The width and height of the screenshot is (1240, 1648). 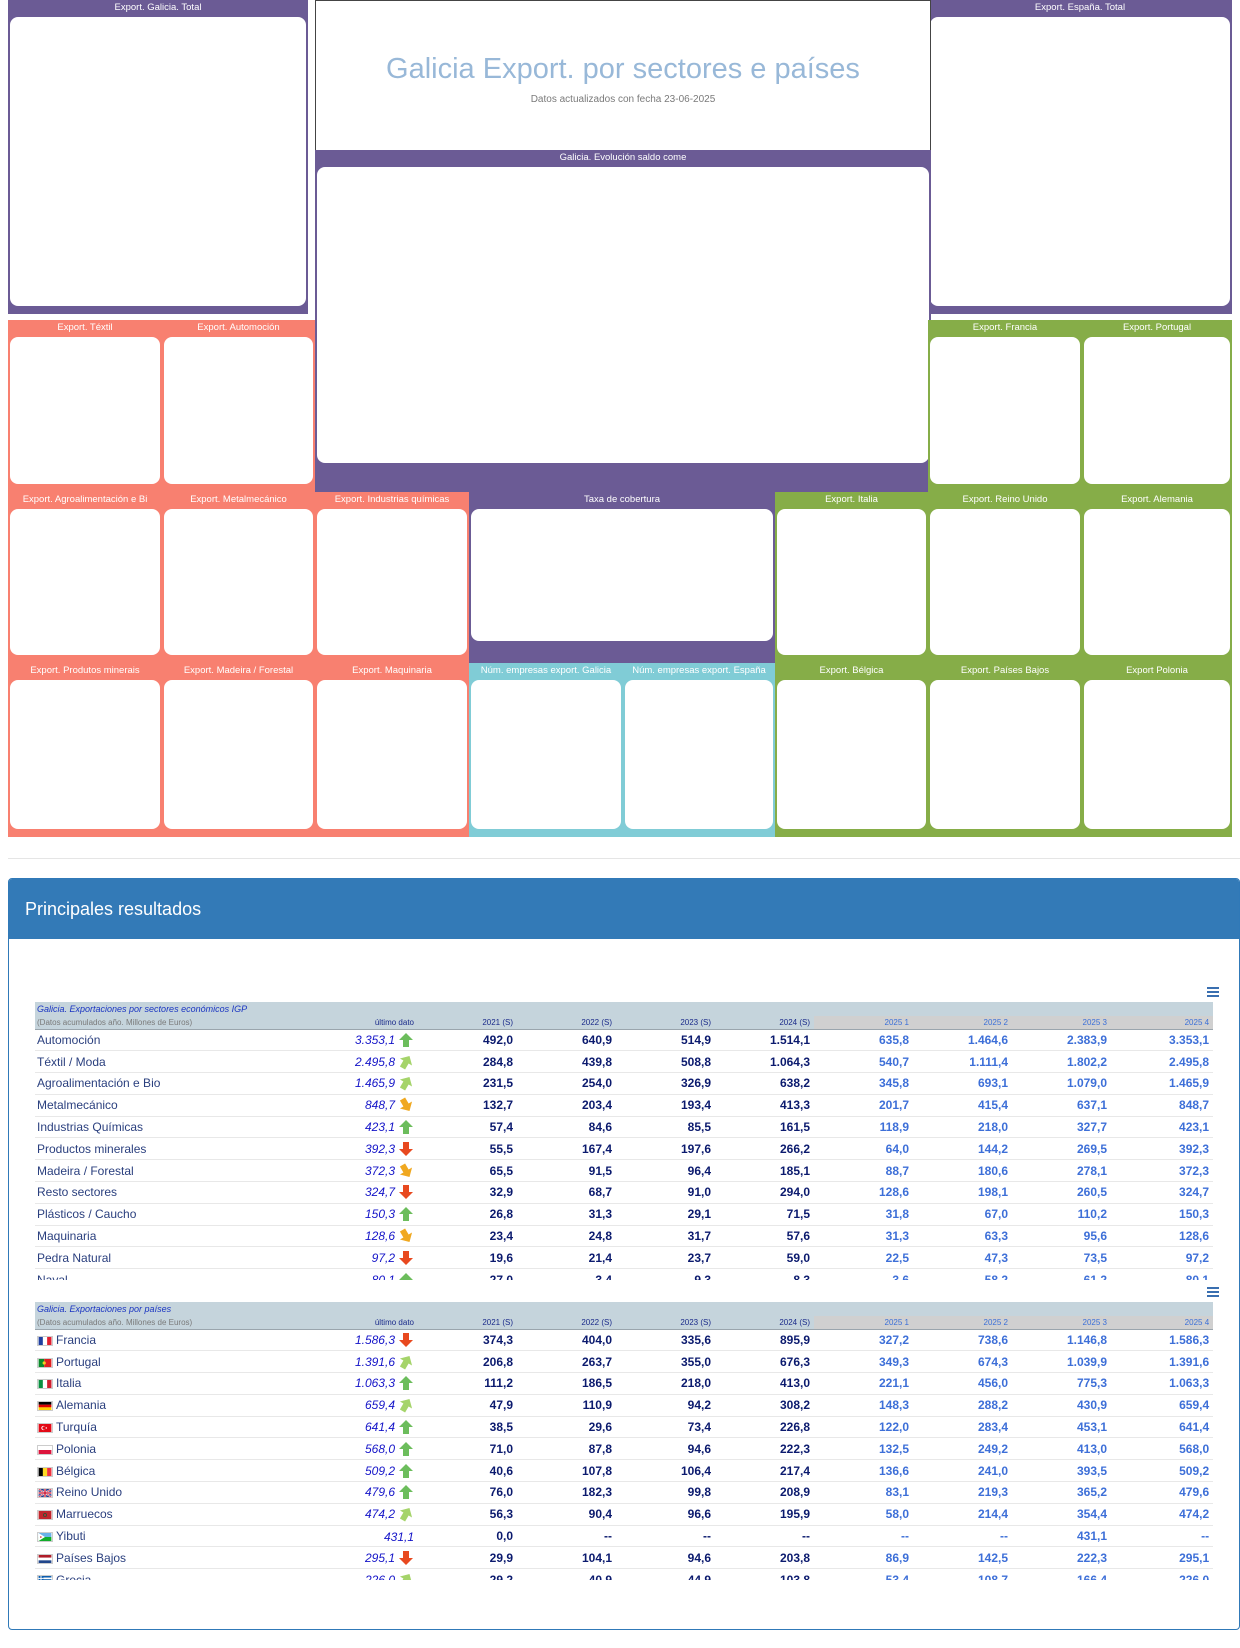 What do you see at coordinates (665, 1040) in the screenshot?
I see `value-cell: 514,9` at bounding box center [665, 1040].